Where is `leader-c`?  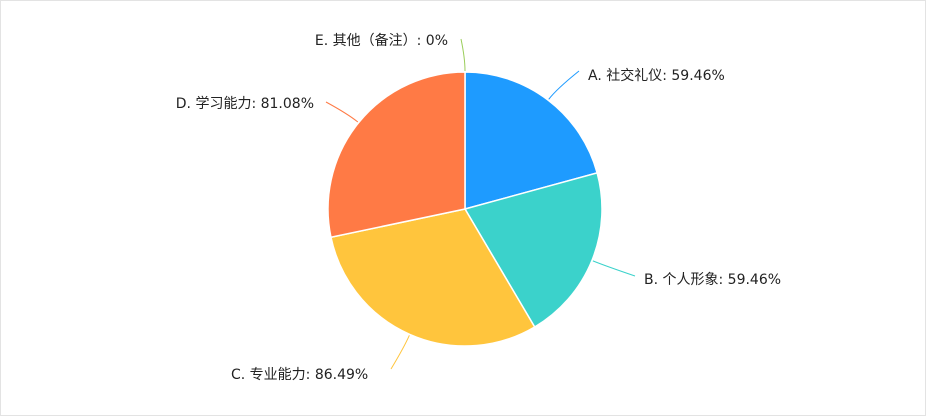
leader-c is located at coordinates (400, 352).